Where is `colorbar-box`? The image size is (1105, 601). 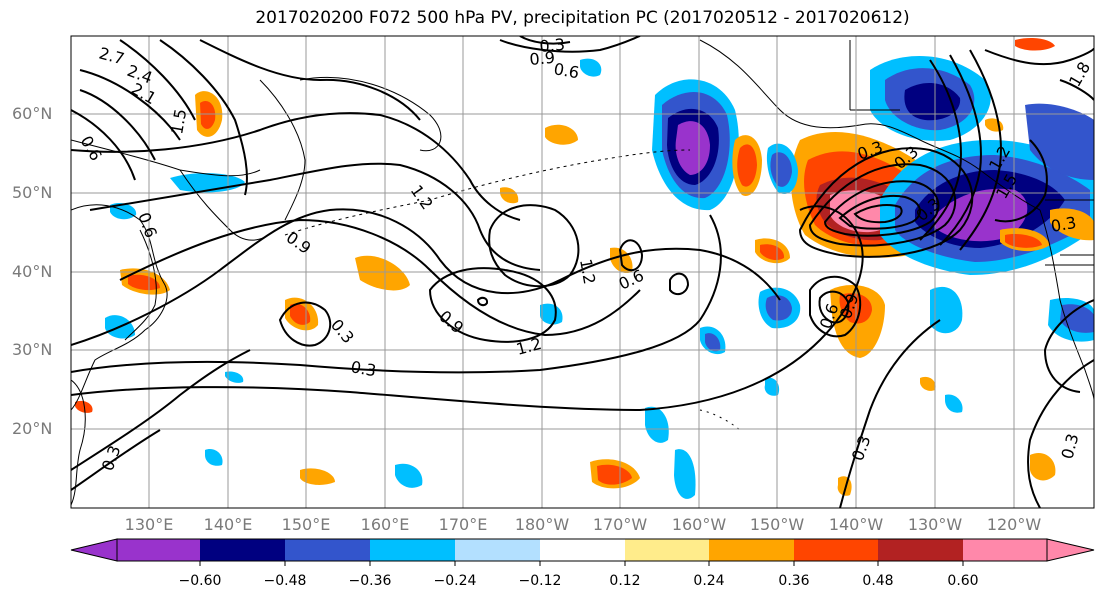
colorbar-box is located at coordinates (137, 550).